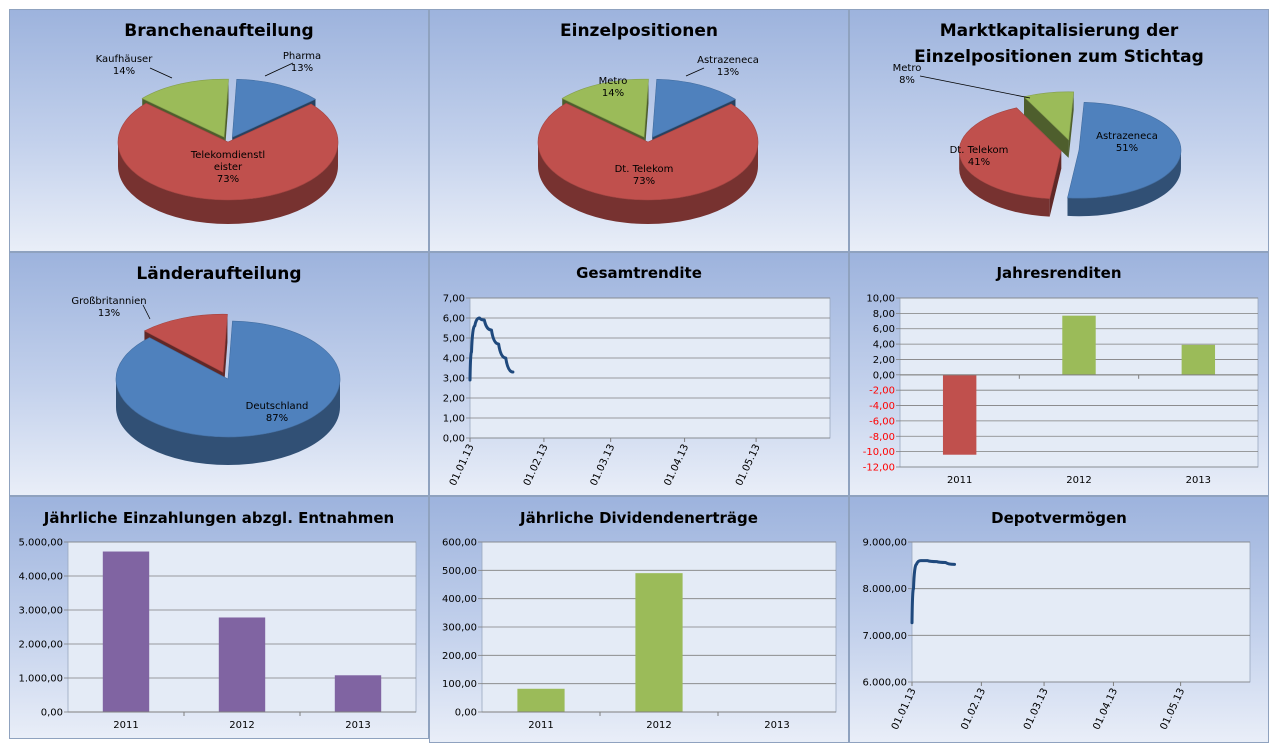 Image resolution: width=1282 pixels, height=746 pixels. I want to click on y-tick-label: 2,00, so click(454, 399).